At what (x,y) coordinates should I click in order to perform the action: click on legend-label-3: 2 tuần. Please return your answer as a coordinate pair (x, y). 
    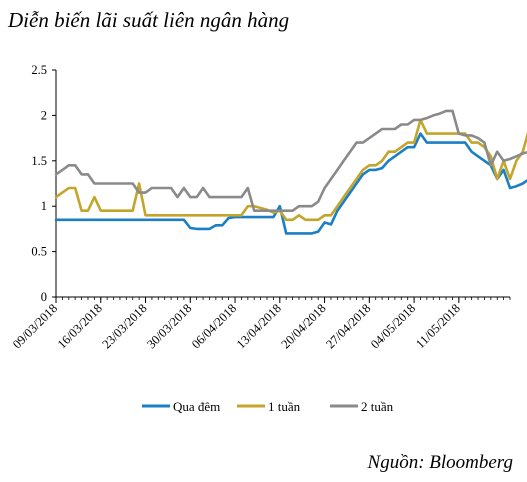
    Looking at the image, I should click on (377, 406).